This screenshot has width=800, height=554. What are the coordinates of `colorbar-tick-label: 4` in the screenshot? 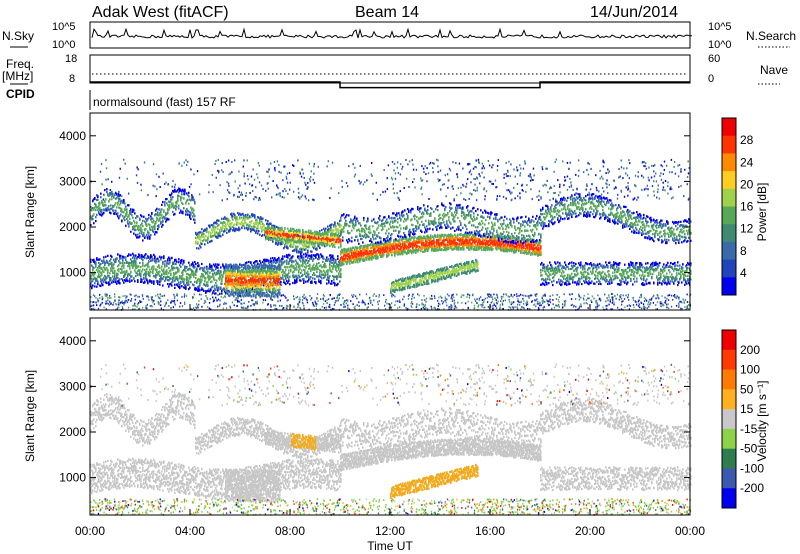 It's located at (743, 273).